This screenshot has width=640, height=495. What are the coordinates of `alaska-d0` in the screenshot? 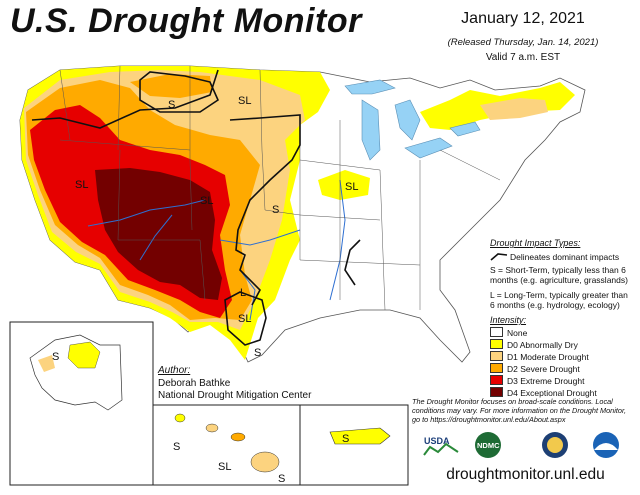 It's located at (84, 355).